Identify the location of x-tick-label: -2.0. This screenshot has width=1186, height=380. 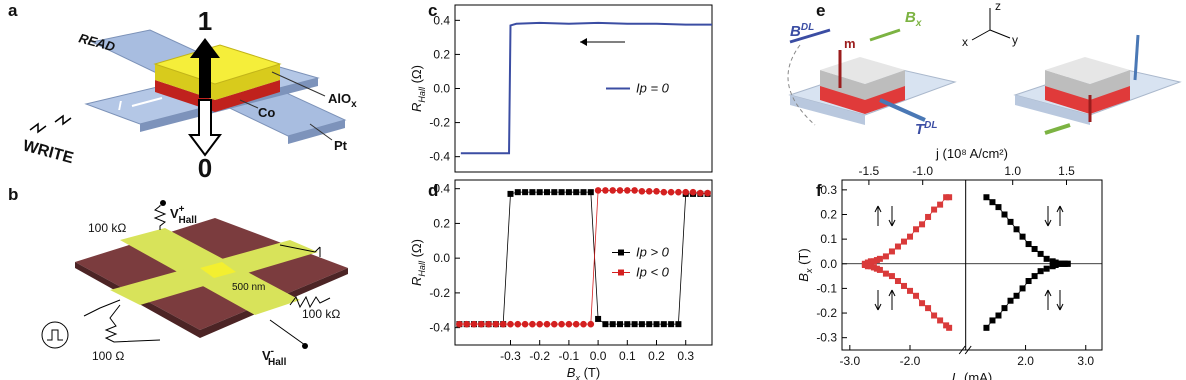
(910, 361).